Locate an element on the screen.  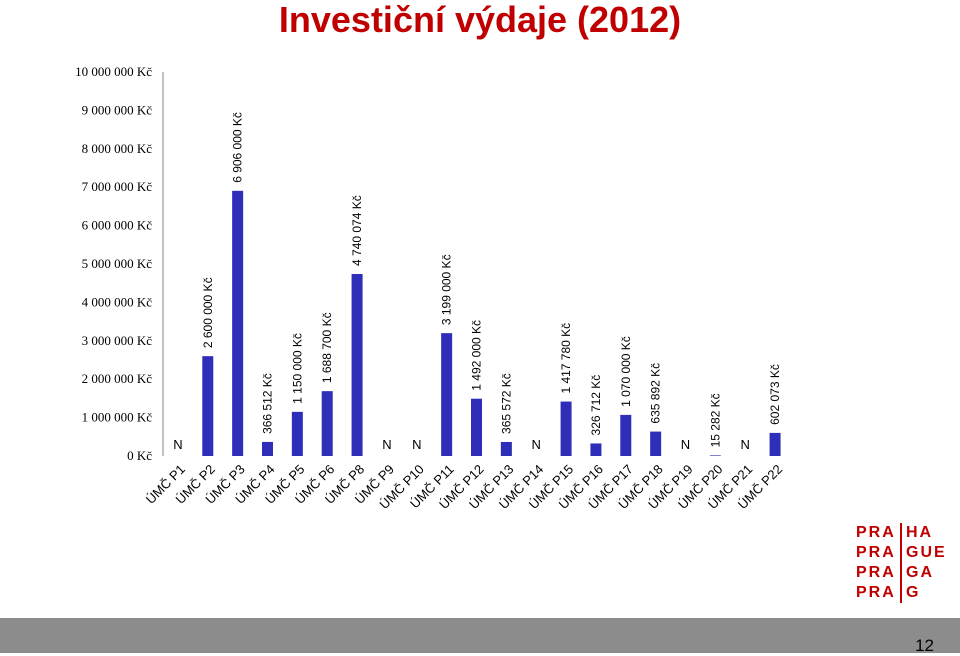
logo-row: PRA GUE is located at coordinates (902, 553).